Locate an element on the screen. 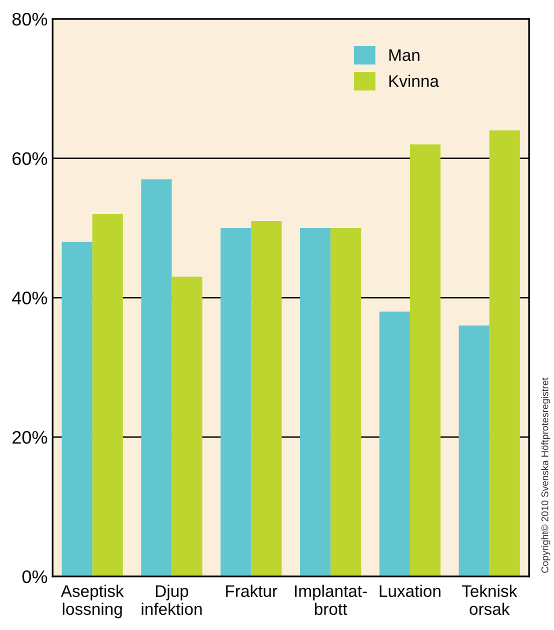 Image resolution: width=554 pixels, height=630 pixels. y-tick-label: 80% is located at coordinates (30, 19).